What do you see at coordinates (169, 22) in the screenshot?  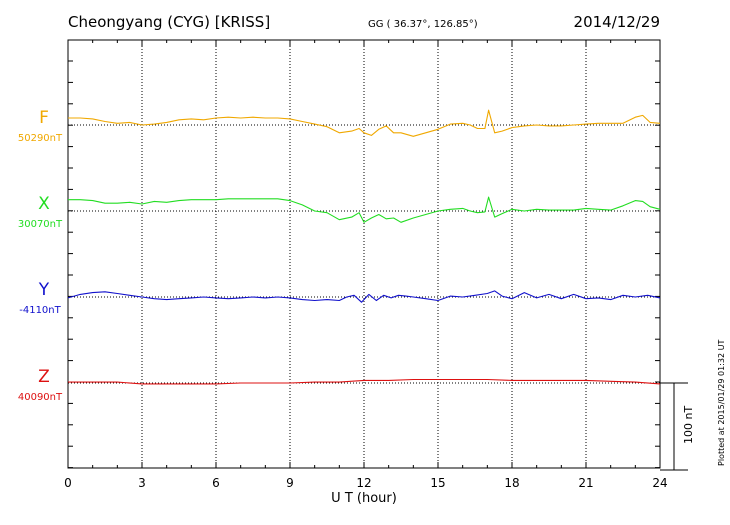 I see `station-title: Cheongyang (CYG) [KRISS]` at bounding box center [169, 22].